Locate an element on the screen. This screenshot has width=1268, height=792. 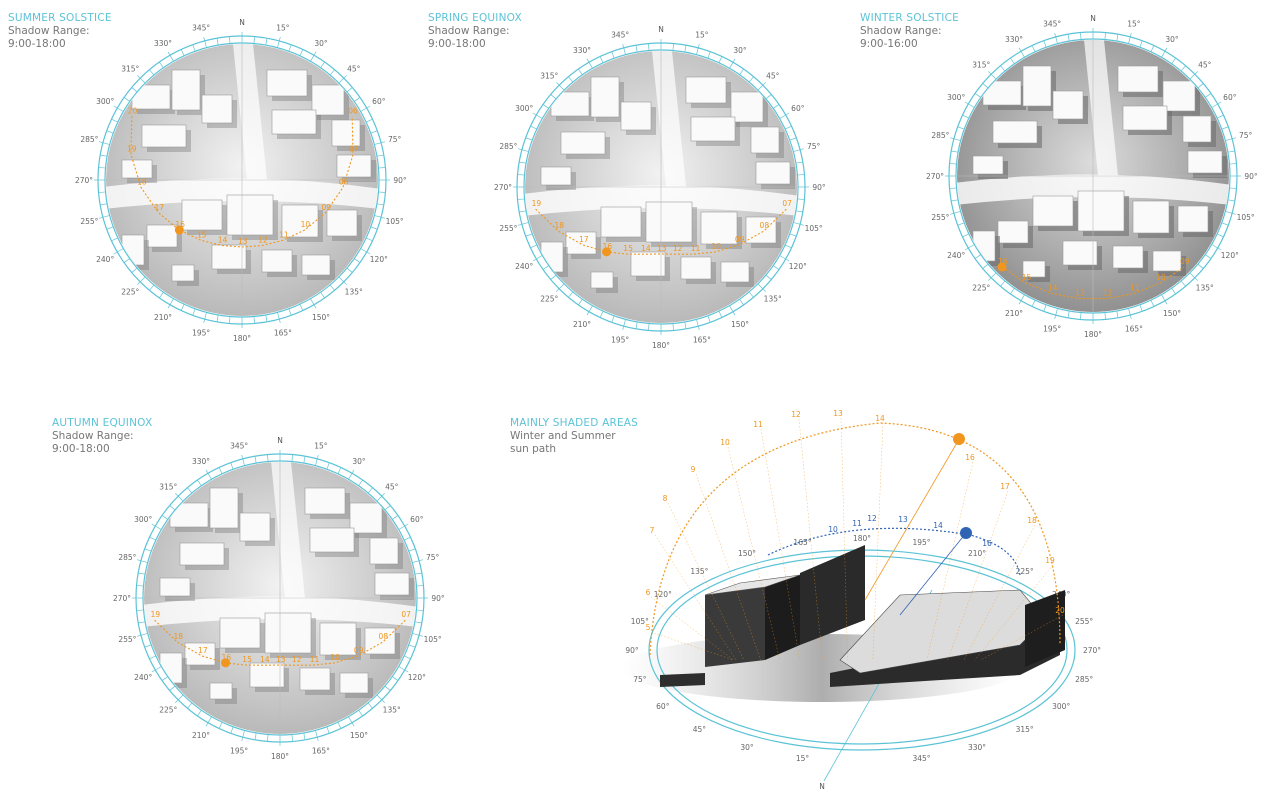
shadow-range-label: Shadow Range: is located at coordinates (93, 436).